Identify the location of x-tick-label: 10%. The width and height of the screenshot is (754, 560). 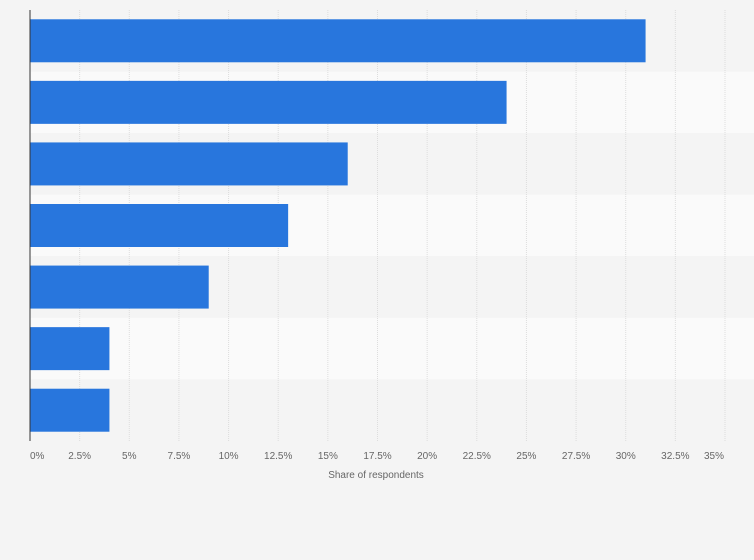
(229, 456).